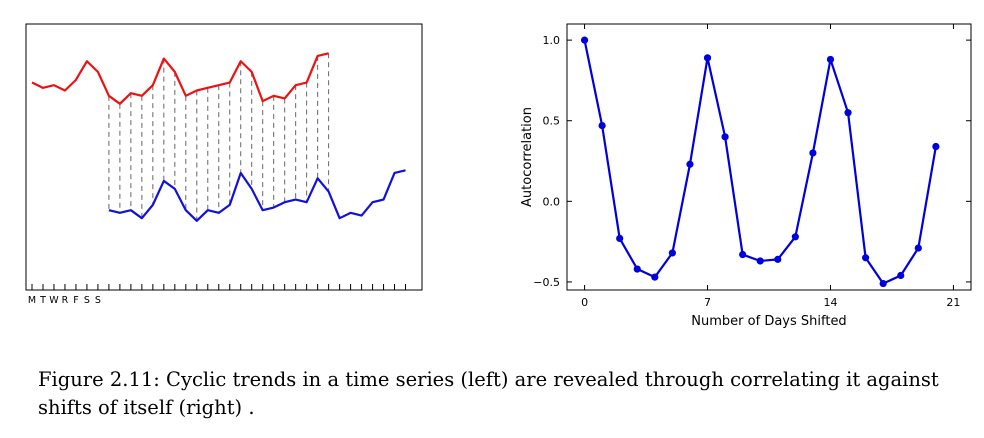 This screenshot has height=438, width=984. What do you see at coordinates (552, 121) in the screenshot?
I see `y-tick-label: 0.5` at bounding box center [552, 121].